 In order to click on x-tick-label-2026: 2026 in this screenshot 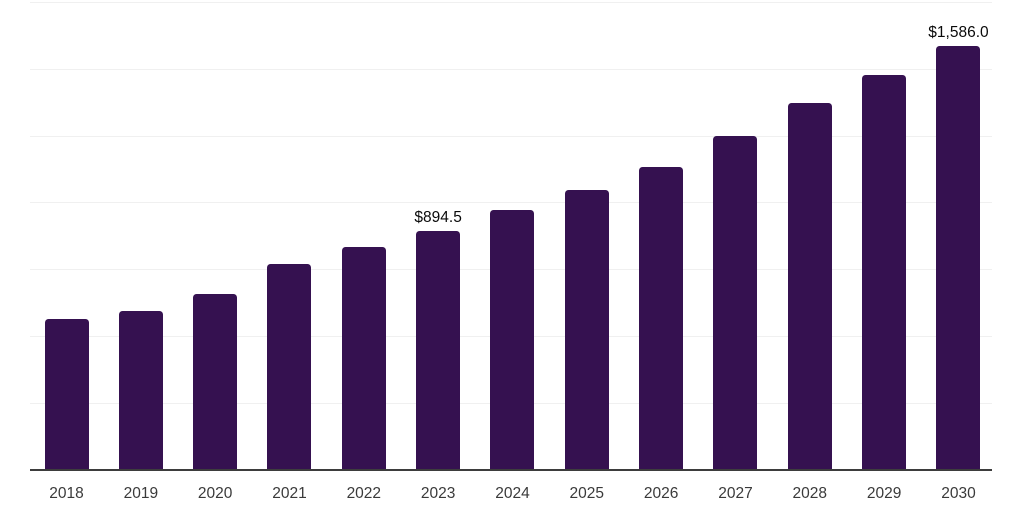, I will do `click(661, 493)`.